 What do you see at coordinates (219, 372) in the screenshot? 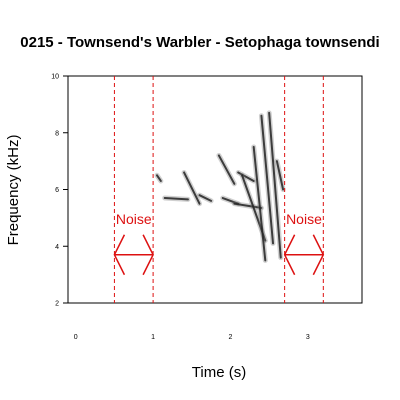
I see `x-axis-label: Time (s)` at bounding box center [219, 372].